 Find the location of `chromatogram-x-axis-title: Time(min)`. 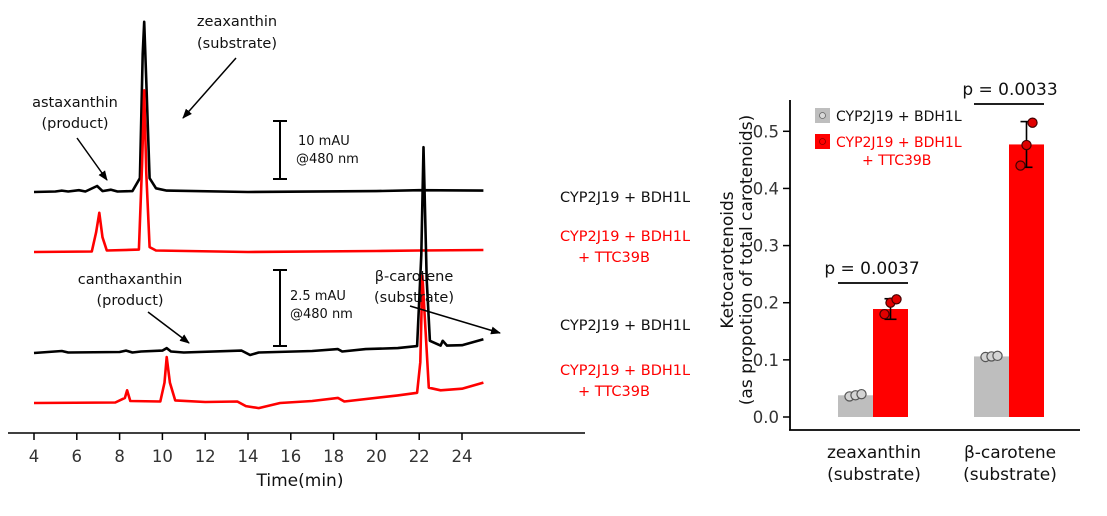

chromatogram-x-axis-title: Time(min) is located at coordinates (300, 481).